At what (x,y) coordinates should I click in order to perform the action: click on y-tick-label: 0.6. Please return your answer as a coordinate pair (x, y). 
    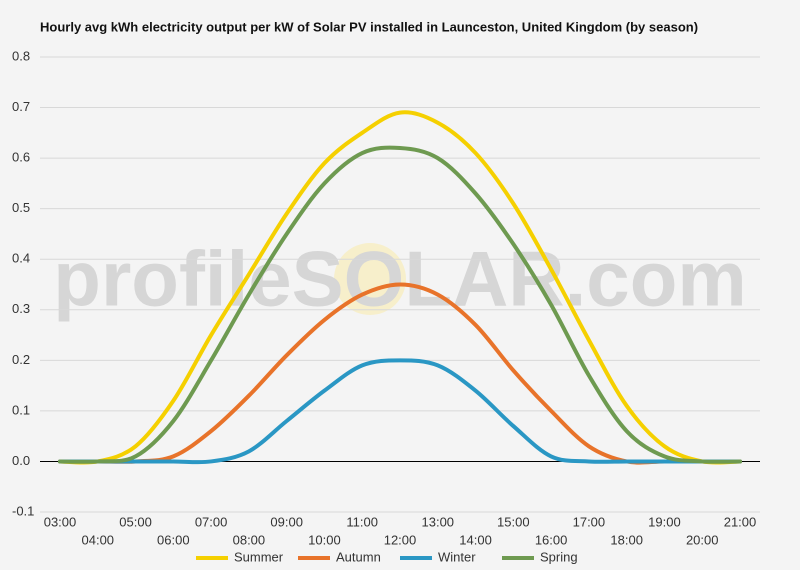
    Looking at the image, I should click on (21, 157).